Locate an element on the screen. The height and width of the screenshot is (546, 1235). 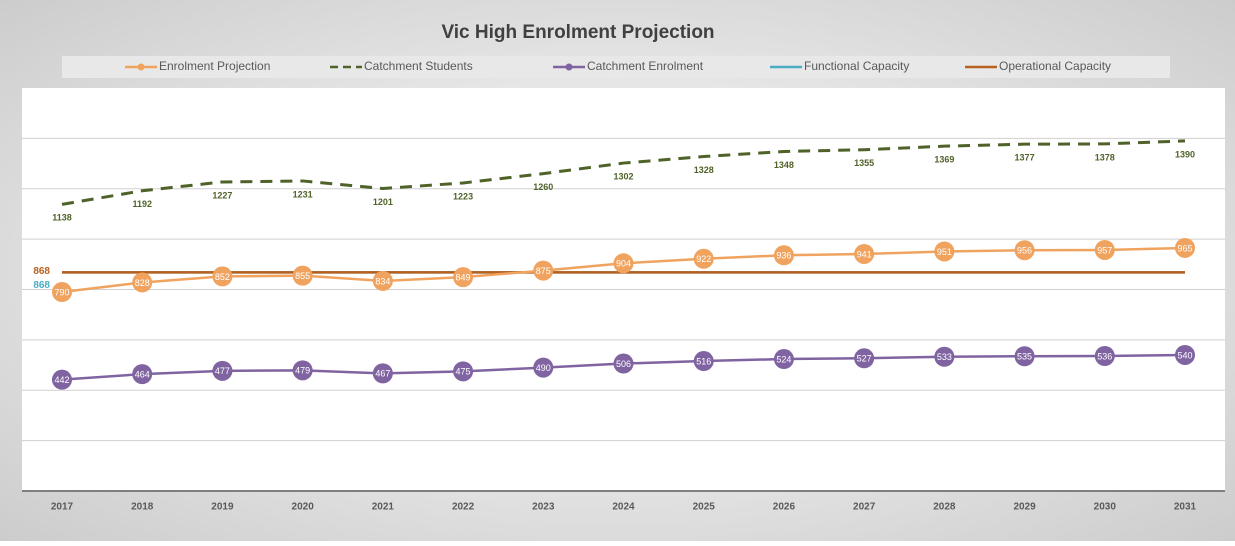
data-label: 506 is located at coordinates (623, 364).